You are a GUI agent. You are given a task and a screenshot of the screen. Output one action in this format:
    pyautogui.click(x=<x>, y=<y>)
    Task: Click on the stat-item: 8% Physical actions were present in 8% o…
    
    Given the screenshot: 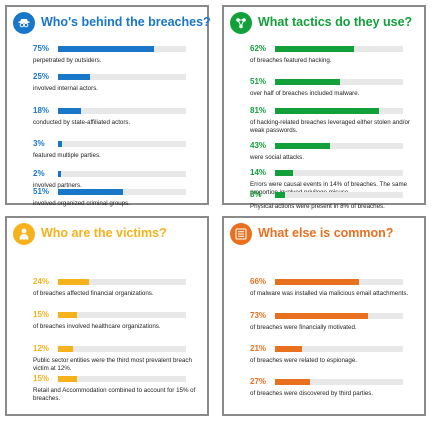 What is the action you would take?
    pyautogui.click(x=335, y=200)
    